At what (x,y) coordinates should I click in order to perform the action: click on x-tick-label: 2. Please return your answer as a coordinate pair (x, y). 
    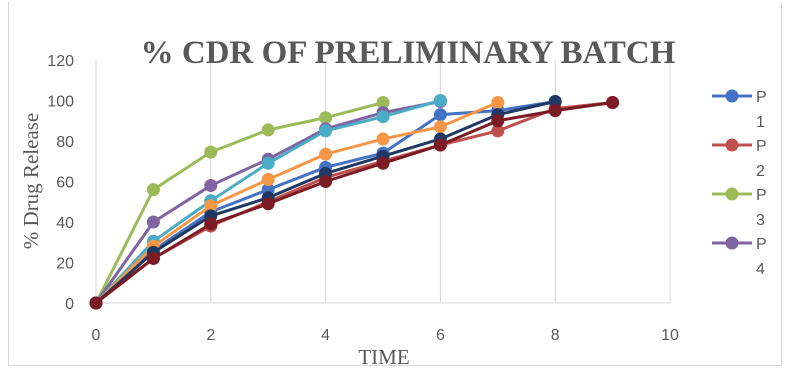
    Looking at the image, I should click on (210, 335).